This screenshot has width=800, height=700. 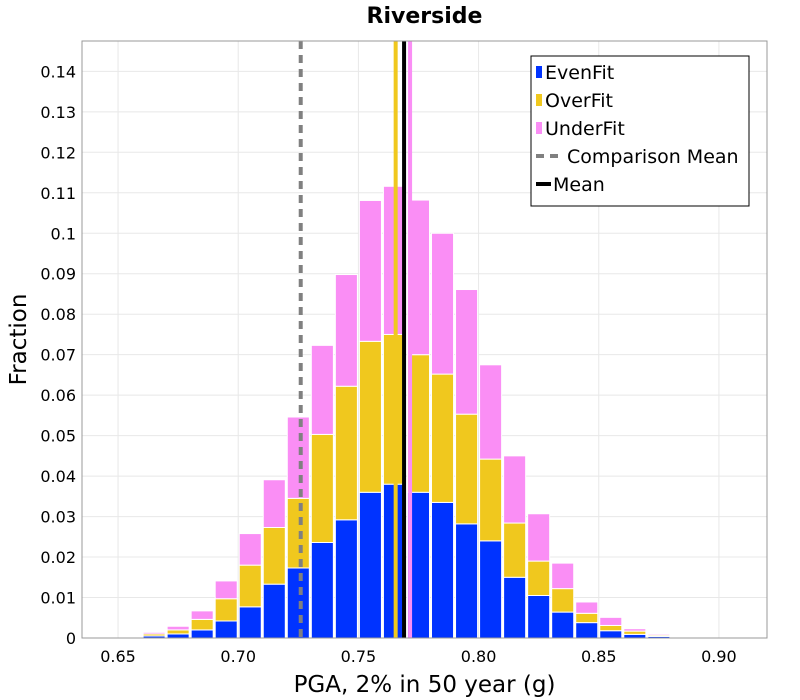 What do you see at coordinates (539, 100) in the screenshot?
I see `legend-swatch-overfit` at bounding box center [539, 100].